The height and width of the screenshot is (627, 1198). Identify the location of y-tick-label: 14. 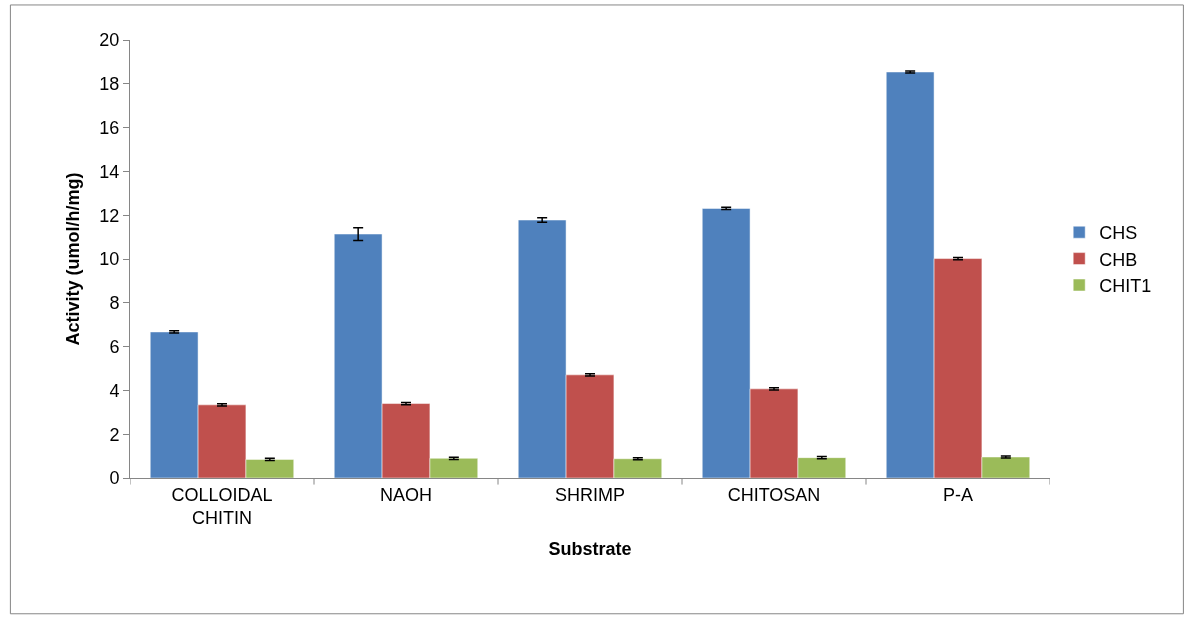
(109, 171).